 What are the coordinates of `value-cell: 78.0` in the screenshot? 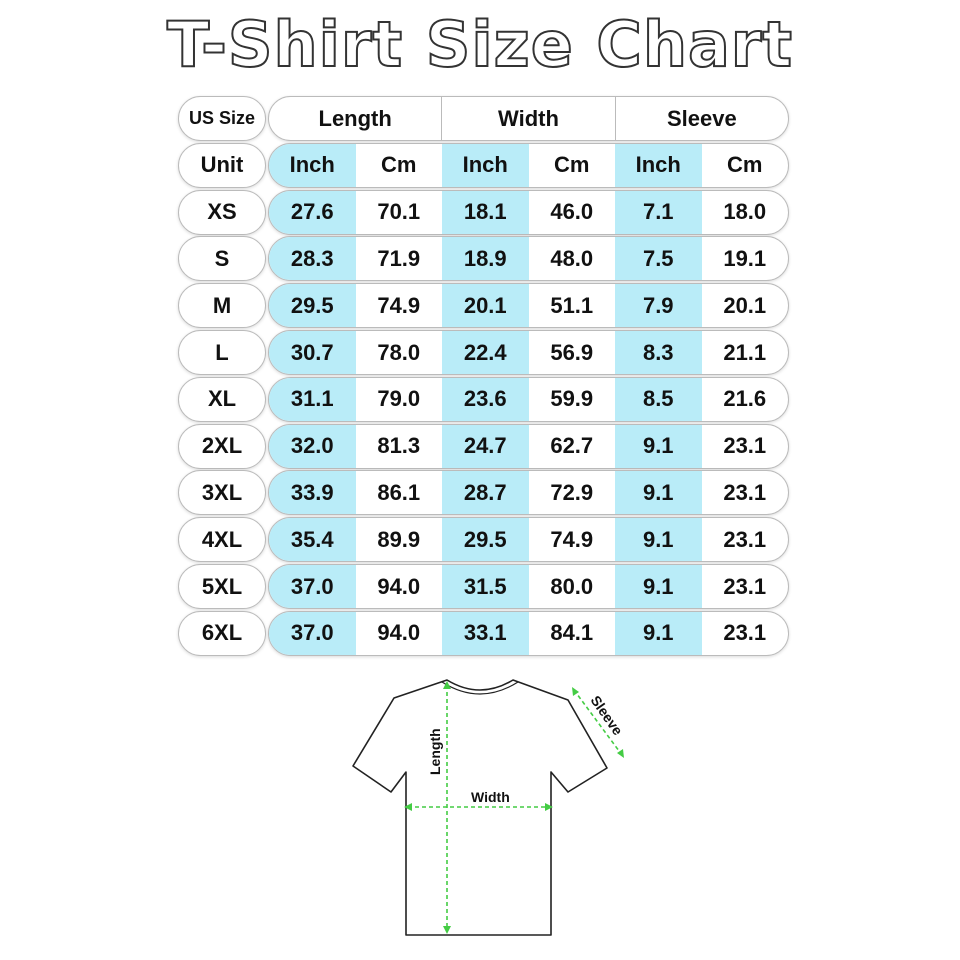 It's located at (399, 352).